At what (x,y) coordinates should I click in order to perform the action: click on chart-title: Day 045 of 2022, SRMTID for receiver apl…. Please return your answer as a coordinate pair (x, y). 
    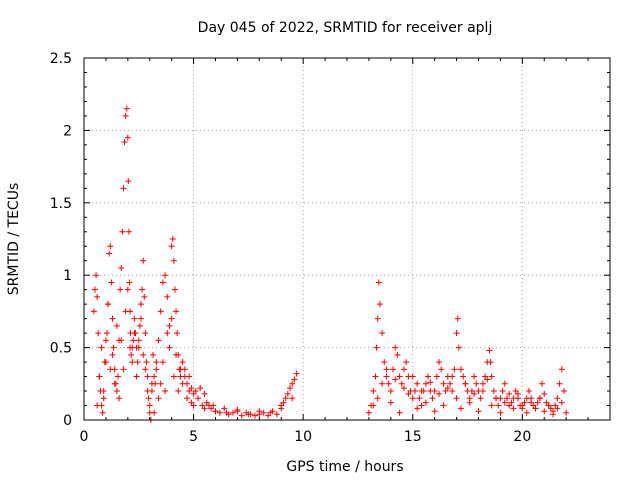
    Looking at the image, I should click on (345, 28).